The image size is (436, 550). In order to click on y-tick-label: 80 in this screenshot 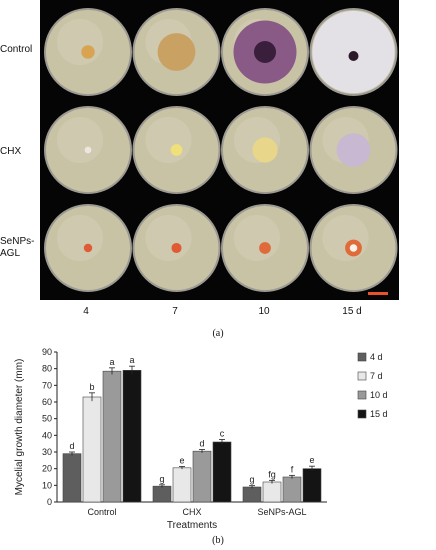, I will do `click(47, 369)`.